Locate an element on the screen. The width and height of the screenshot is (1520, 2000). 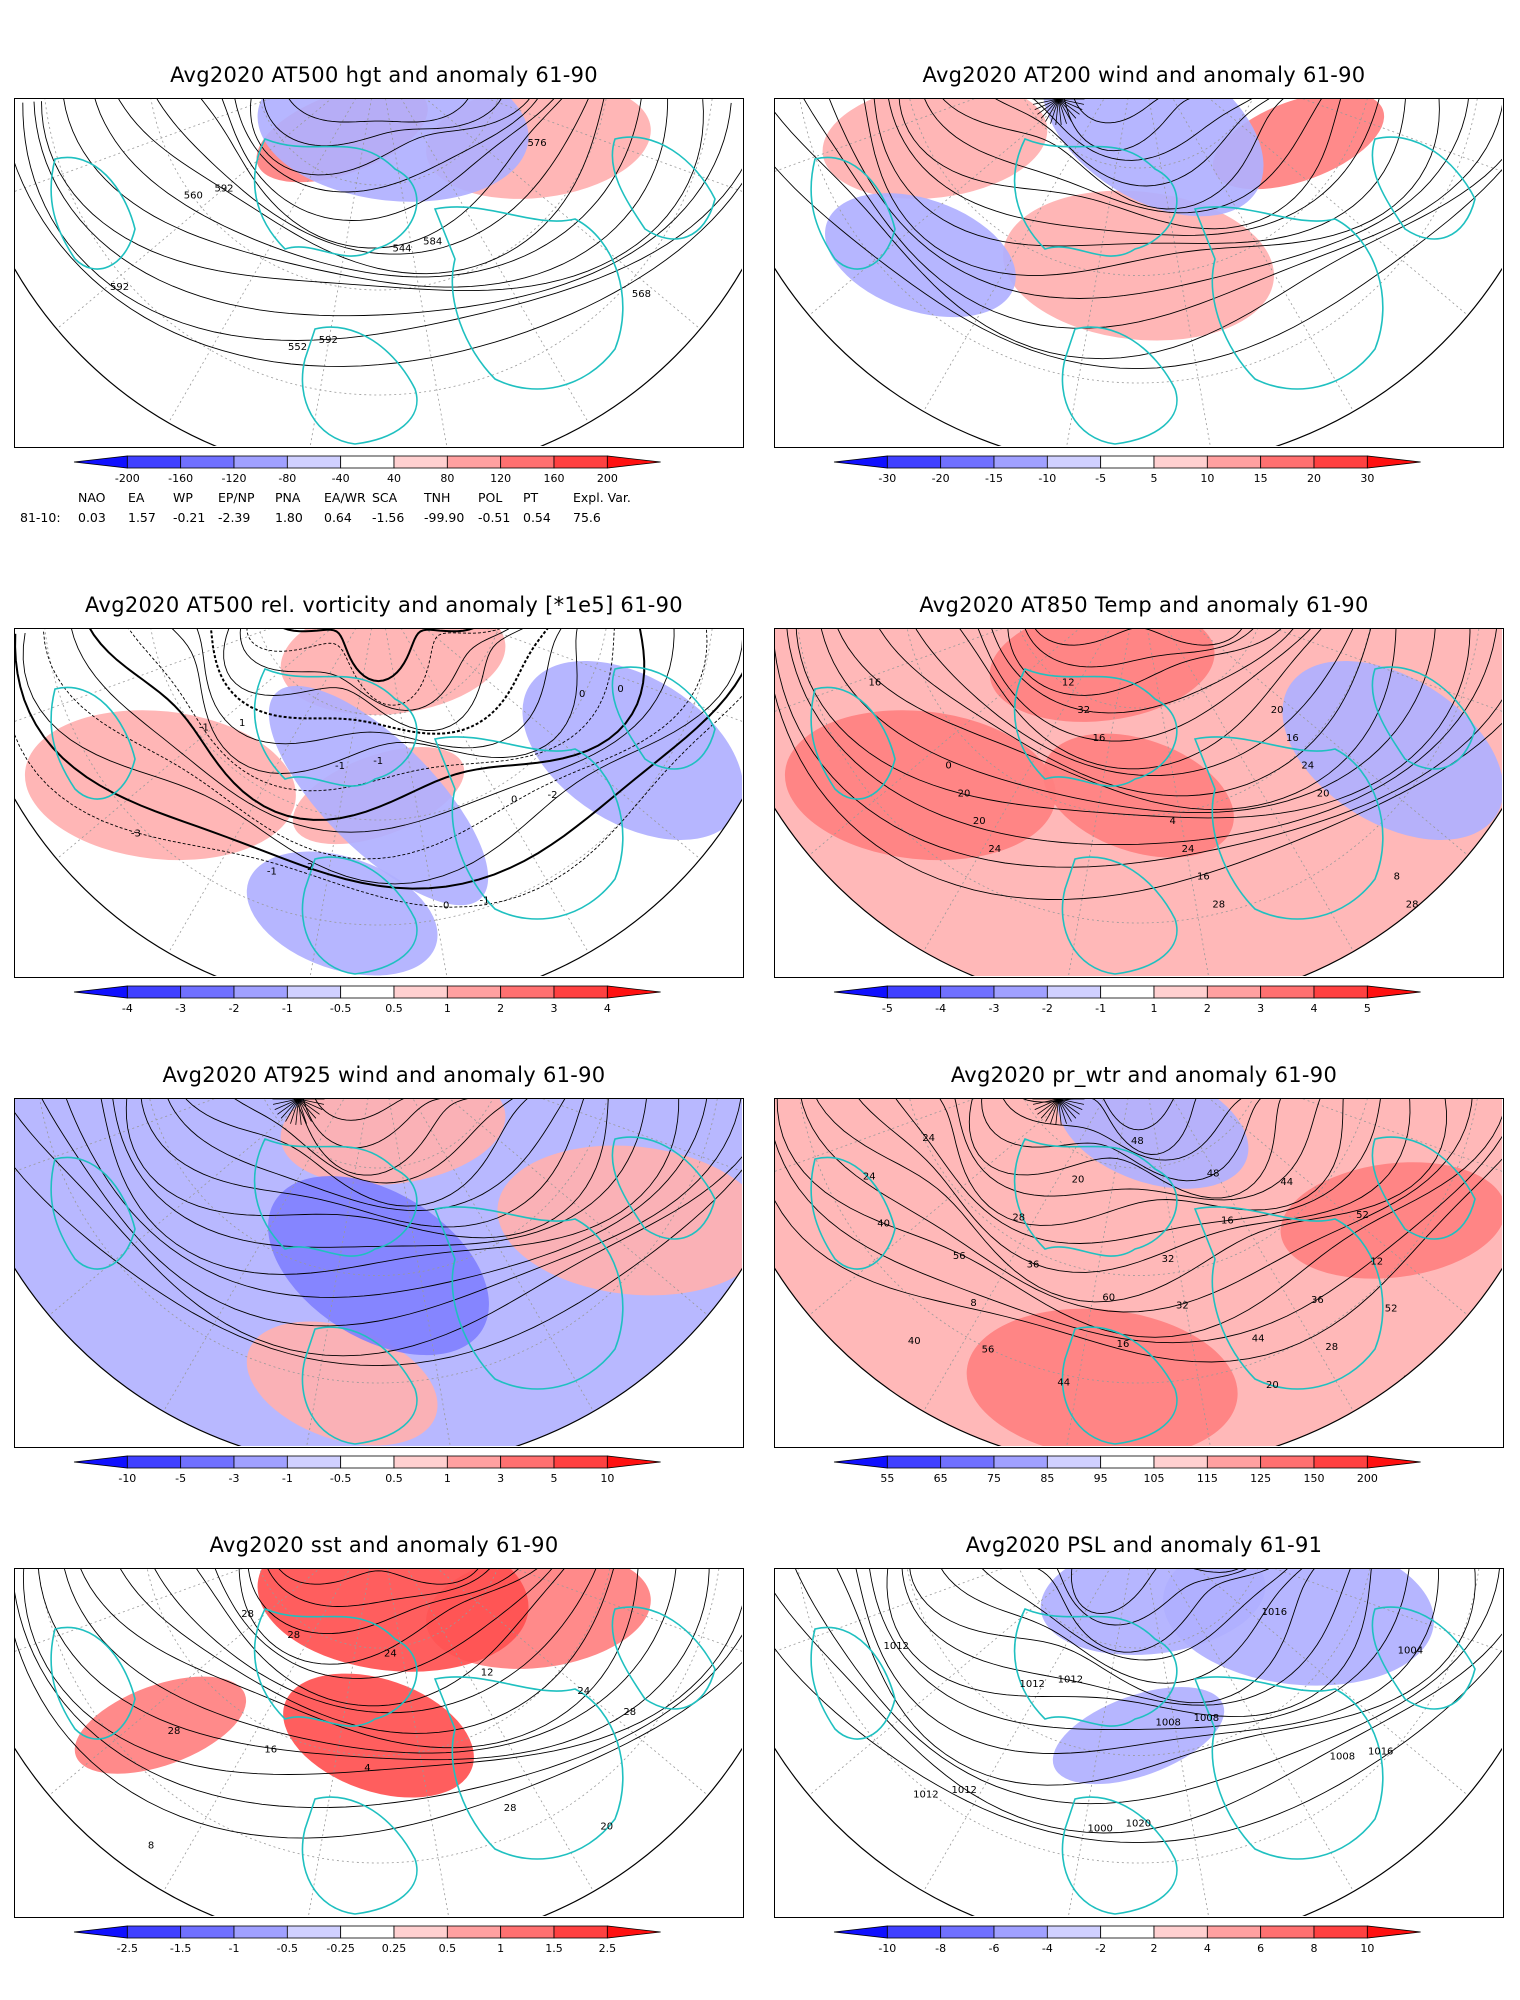
colorbar-tick-label: -3 is located at coordinates (994, 1008).